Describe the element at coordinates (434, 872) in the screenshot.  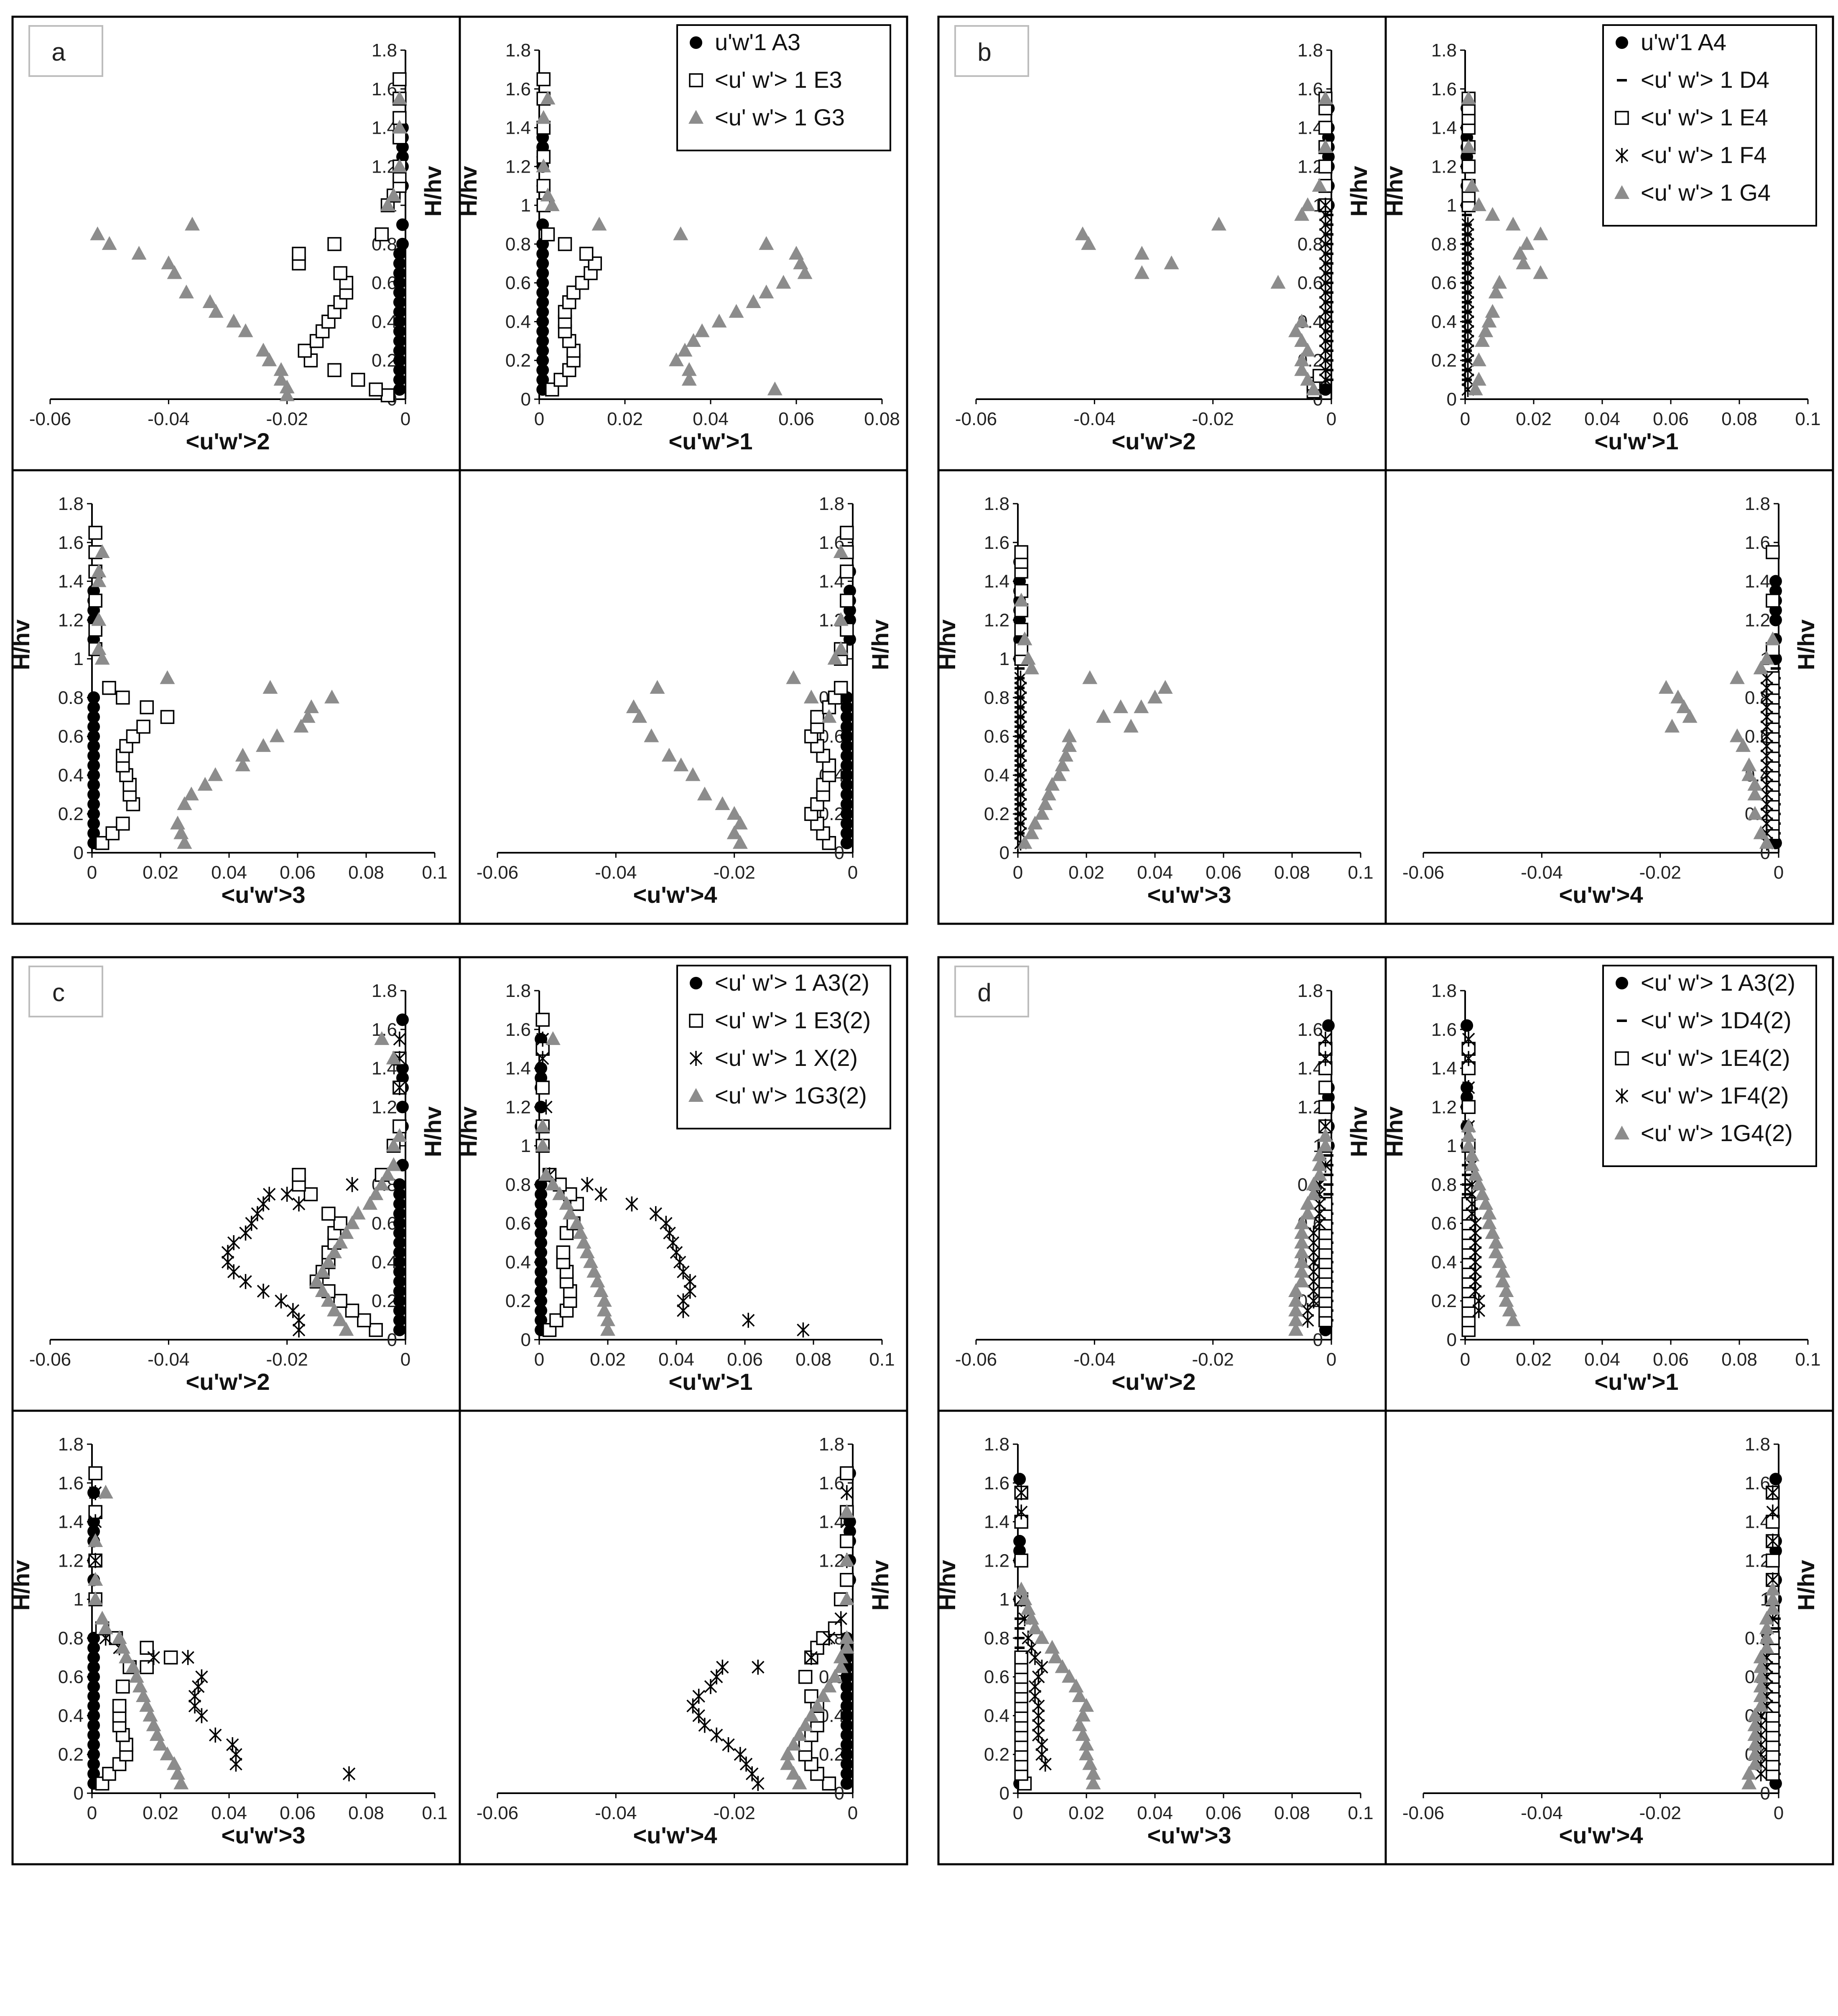
I see `x-tick-label: 0.1` at that location.